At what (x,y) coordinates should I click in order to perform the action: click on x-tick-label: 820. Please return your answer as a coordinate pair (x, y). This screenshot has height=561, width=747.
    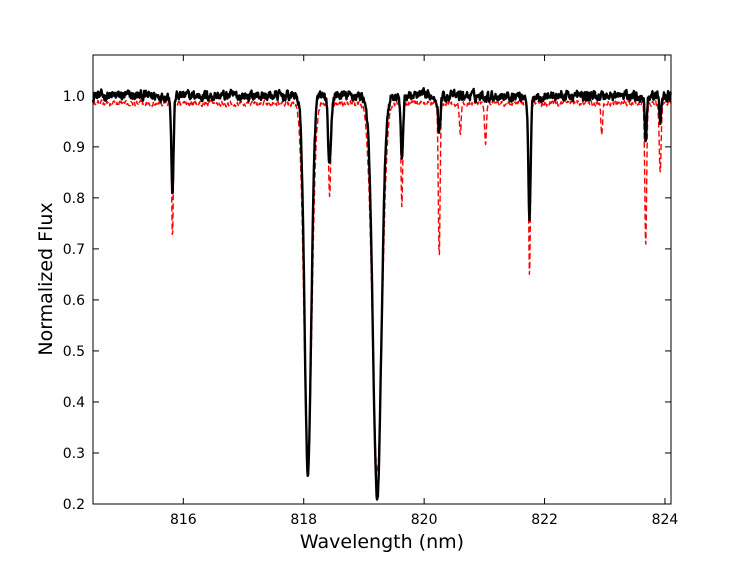
    Looking at the image, I should click on (424, 520).